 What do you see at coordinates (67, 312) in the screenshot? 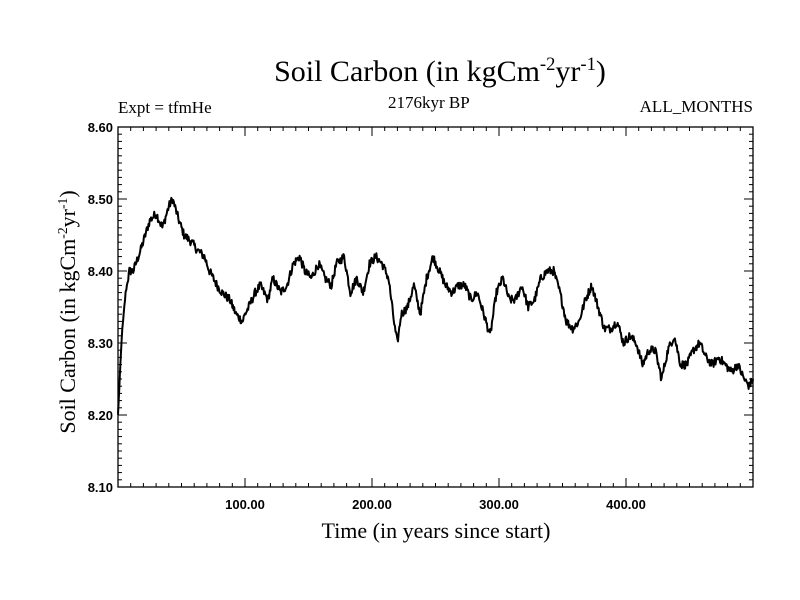
I see `y-axis-label: Soil Carbon (in kgCm-2yr-1)` at bounding box center [67, 312].